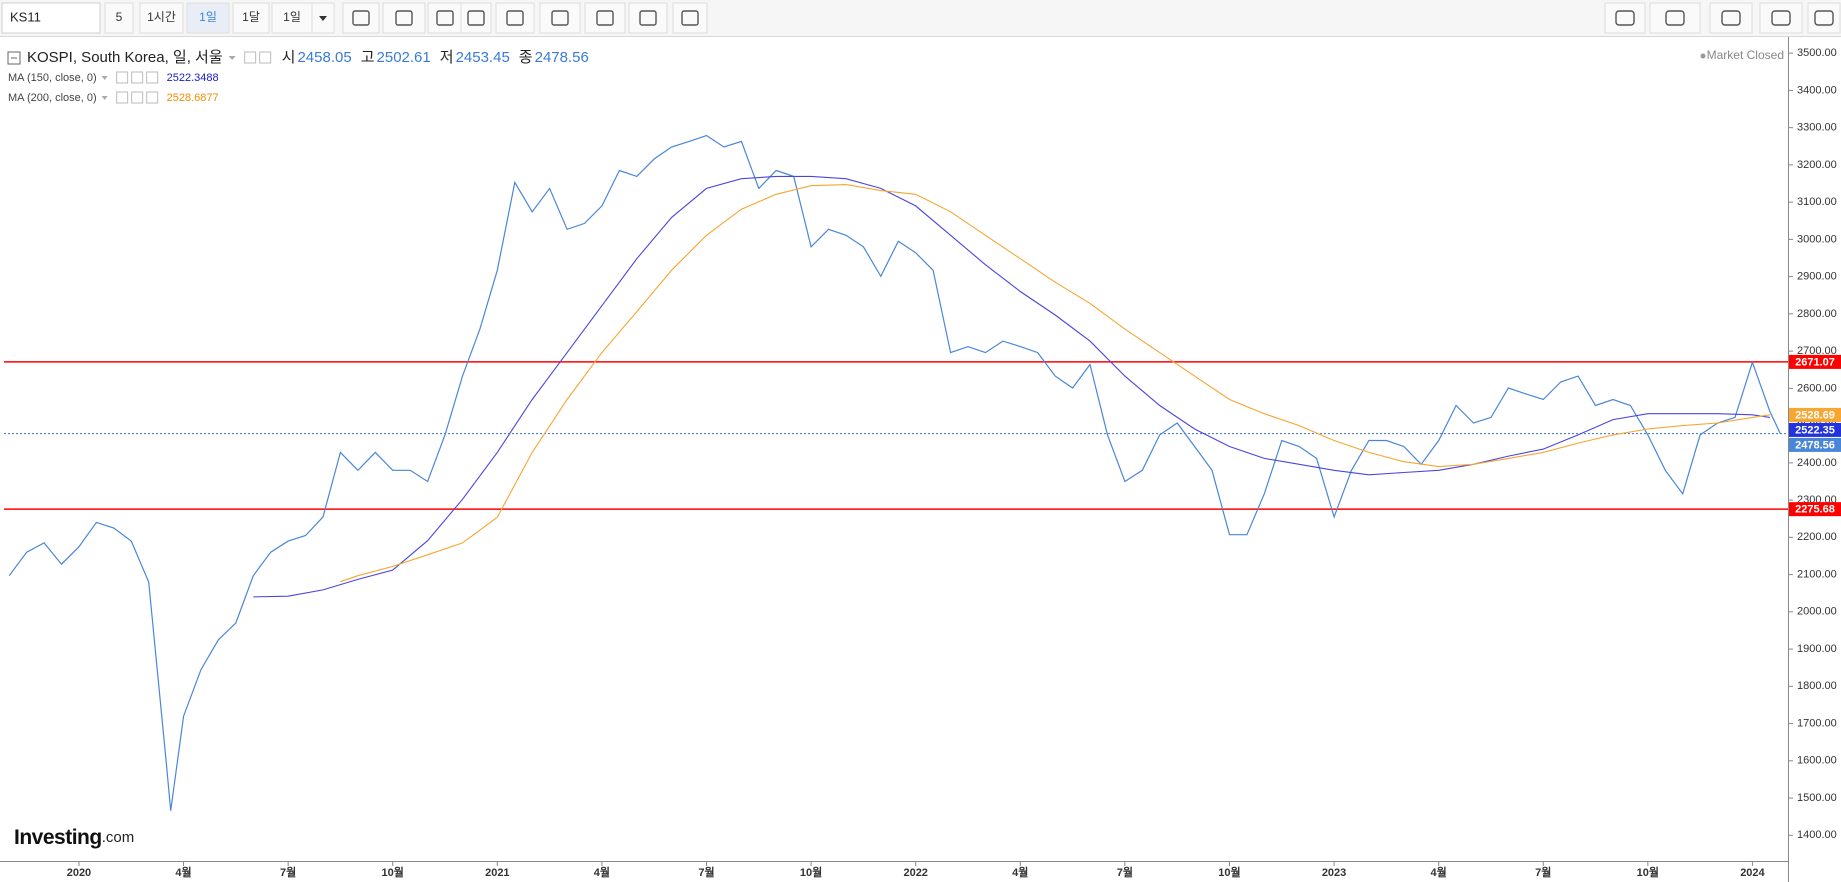 Image resolution: width=1841 pixels, height=882 pixels. Describe the element at coordinates (125, 57) in the screenshot. I see `chart-title: KOSPI, South Korea, 일, 서울` at that location.